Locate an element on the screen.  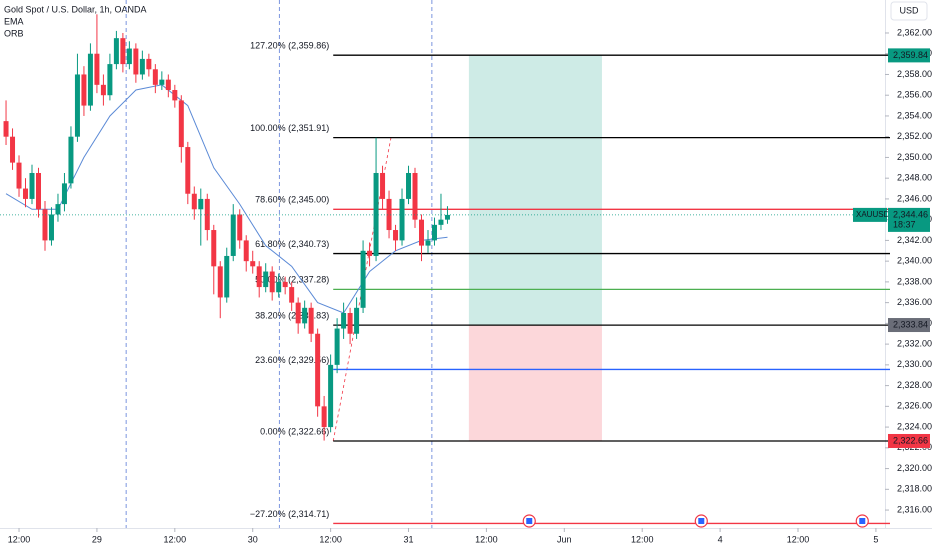
chart-title: Gold Spot / U.S. Dollar, 1h, OANDA is located at coordinates (75, 9).